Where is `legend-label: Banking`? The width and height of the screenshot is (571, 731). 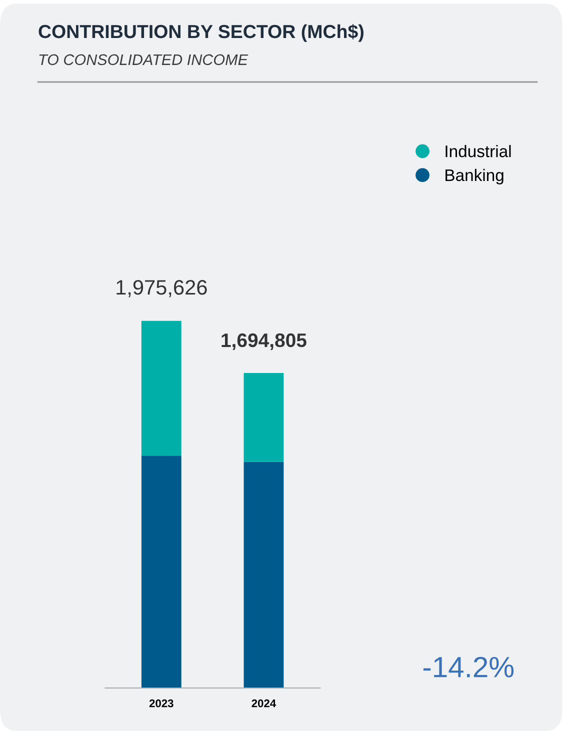
legend-label: Banking is located at coordinates (475, 176).